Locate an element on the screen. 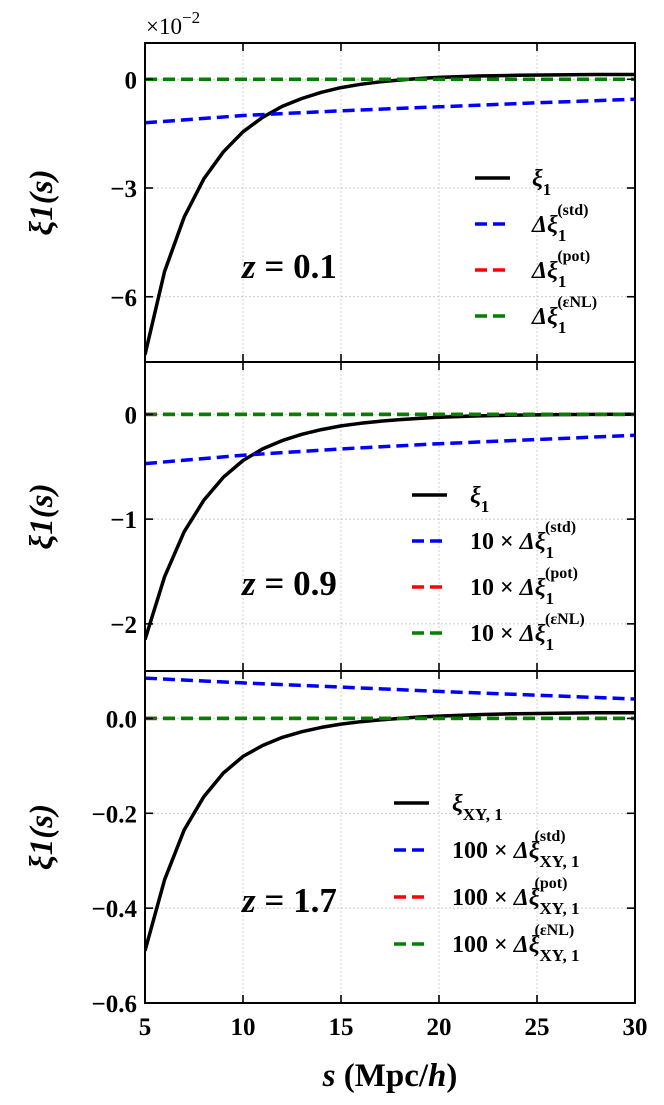 The width and height of the screenshot is (664, 1105). annotation-value: 0.9 is located at coordinates (315, 583).